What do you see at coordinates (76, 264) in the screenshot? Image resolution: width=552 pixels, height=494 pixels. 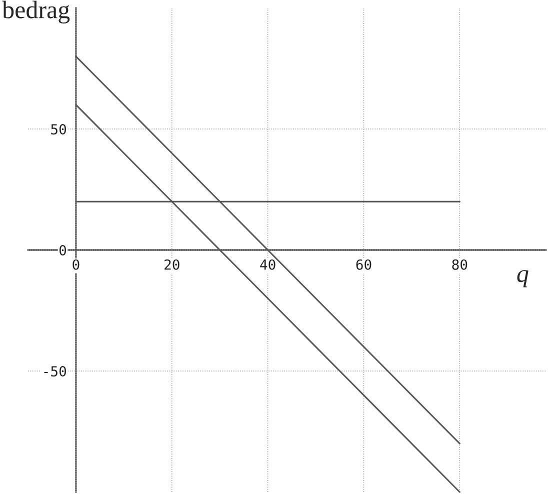 I see `x-tick-label: 0` at bounding box center [76, 264].